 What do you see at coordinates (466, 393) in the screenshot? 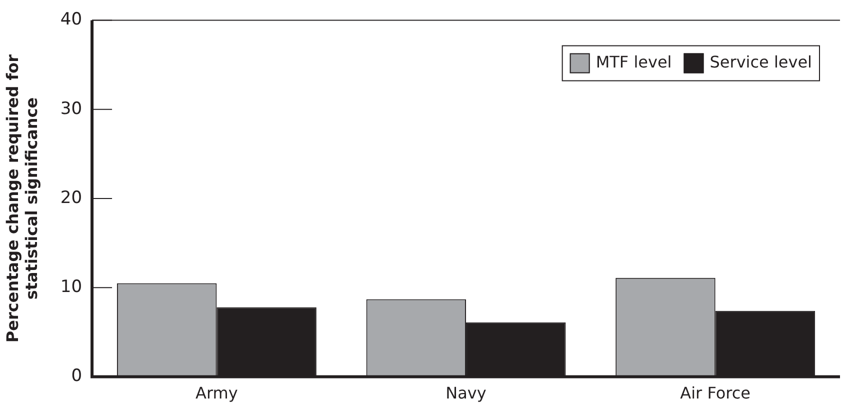
I see `x-tick-label: Navy` at bounding box center [466, 393].